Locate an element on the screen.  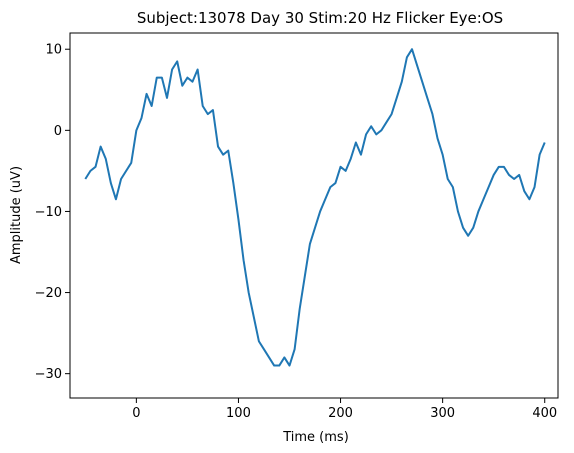
y-axis-label: Amplitude (uV) is located at coordinates (16, 215).